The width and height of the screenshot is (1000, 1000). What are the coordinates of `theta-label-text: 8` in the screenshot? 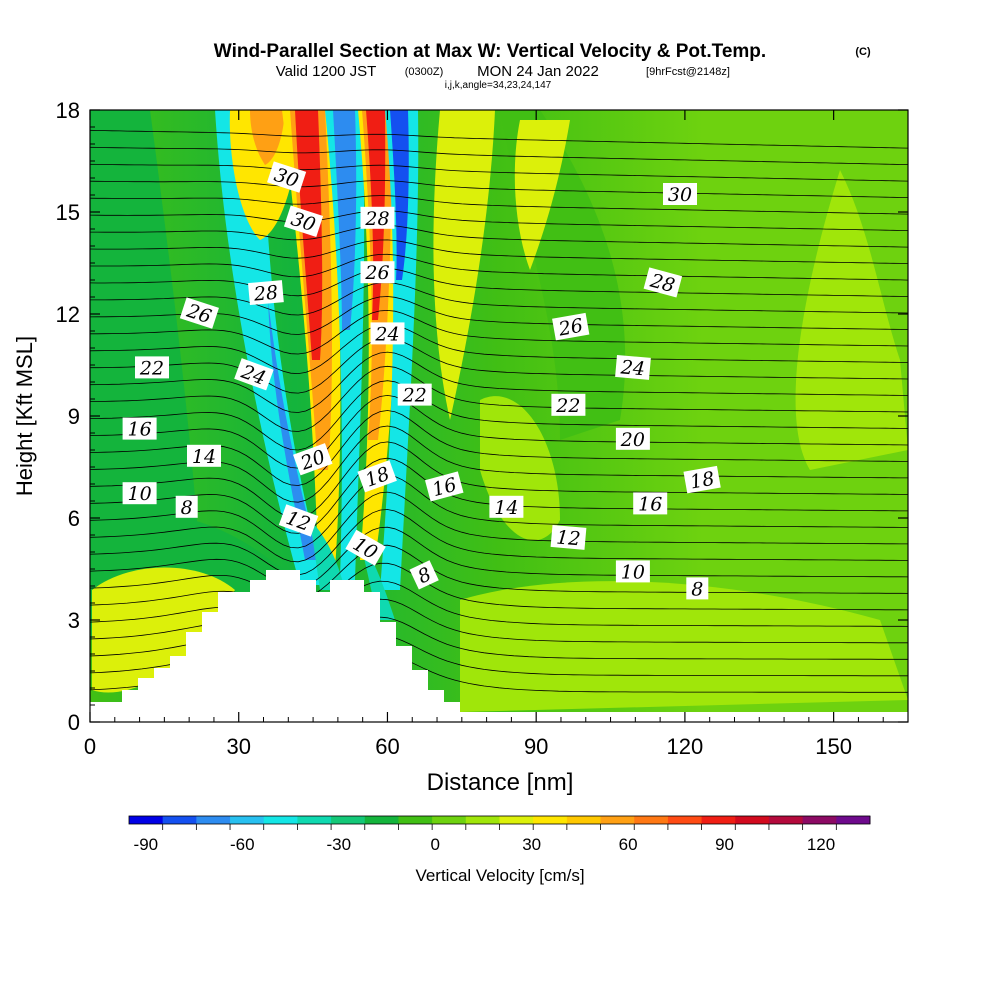 It's located at (187, 508).